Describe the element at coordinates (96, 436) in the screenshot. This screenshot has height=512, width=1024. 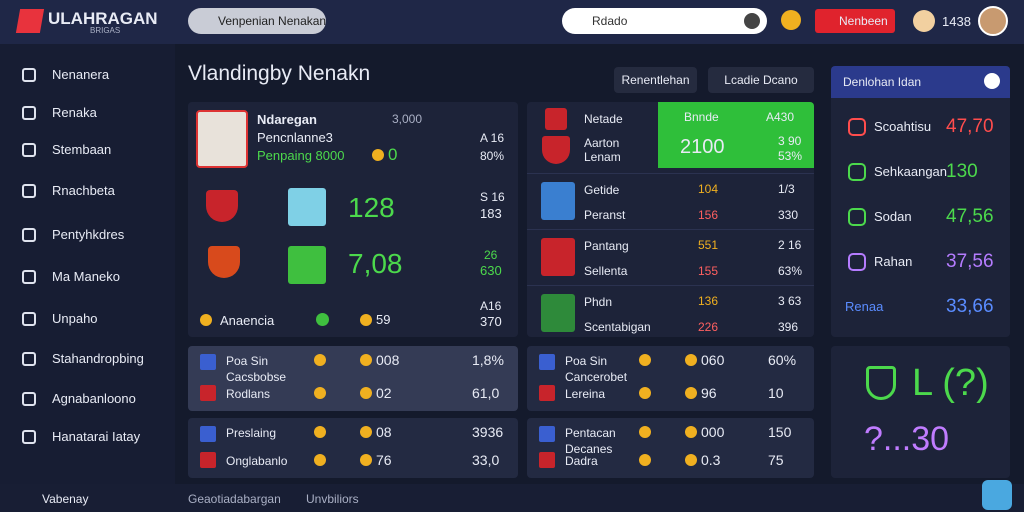
I see `nav-item: Hanatarai Iatay` at that location.